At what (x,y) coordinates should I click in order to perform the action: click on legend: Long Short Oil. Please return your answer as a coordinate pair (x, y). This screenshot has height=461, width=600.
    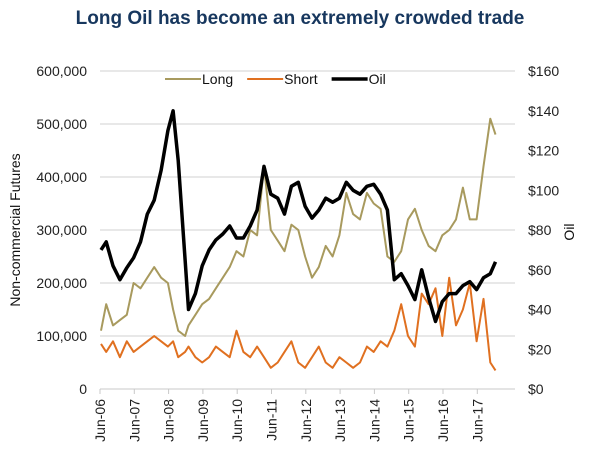
    Looking at the image, I should click on (275, 79).